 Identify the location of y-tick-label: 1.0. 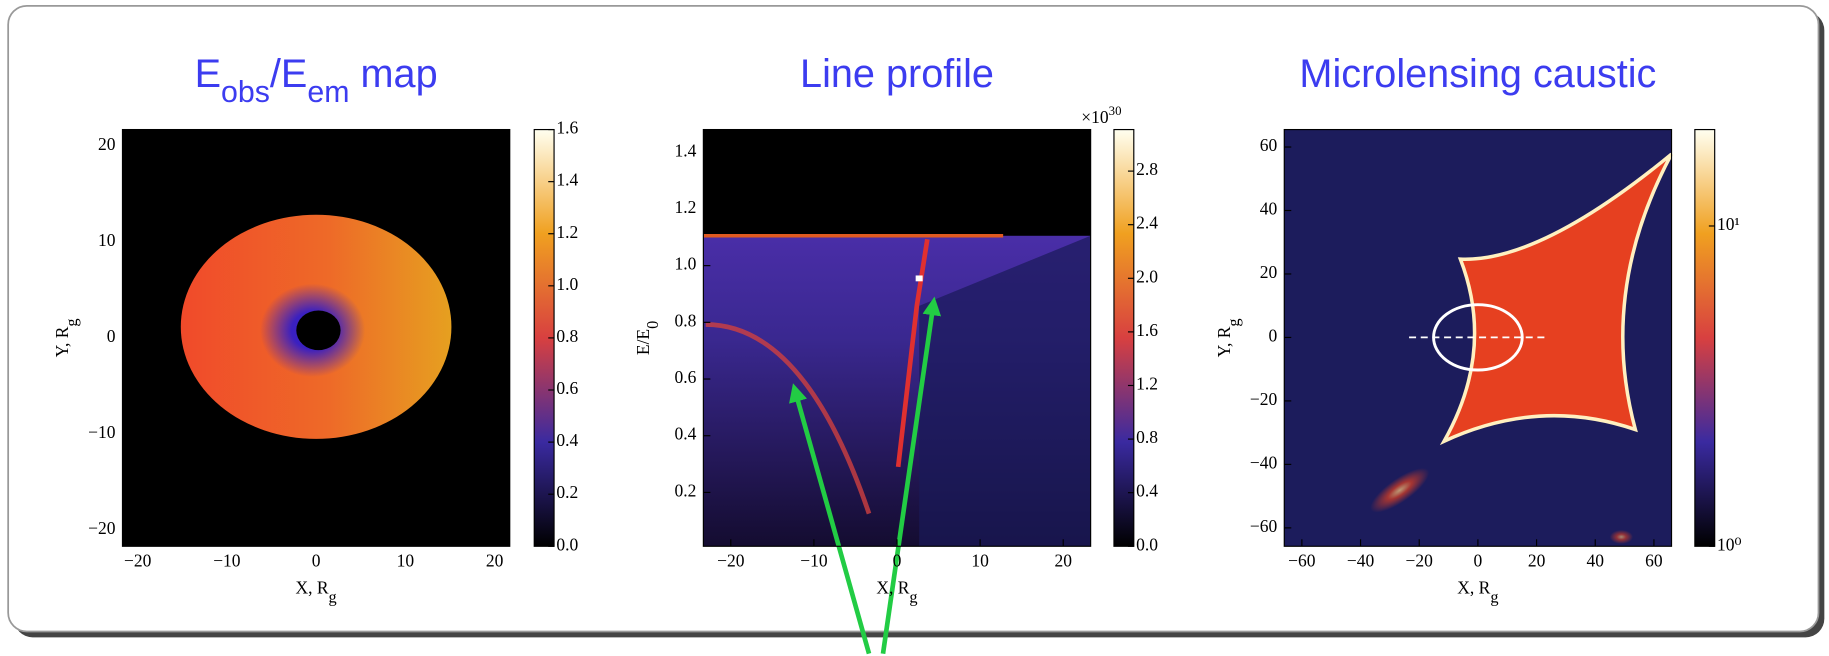
(686, 264).